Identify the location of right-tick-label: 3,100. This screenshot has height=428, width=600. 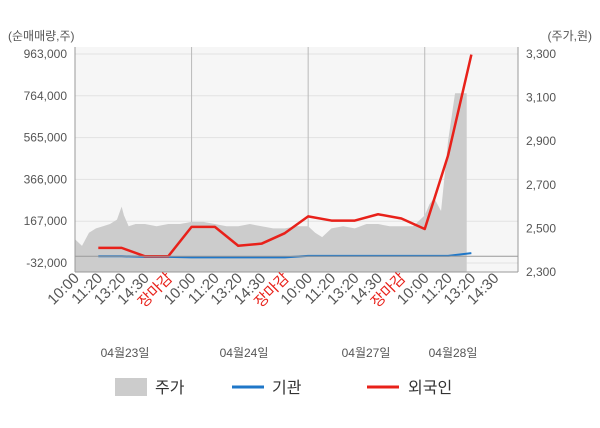
(541, 98).